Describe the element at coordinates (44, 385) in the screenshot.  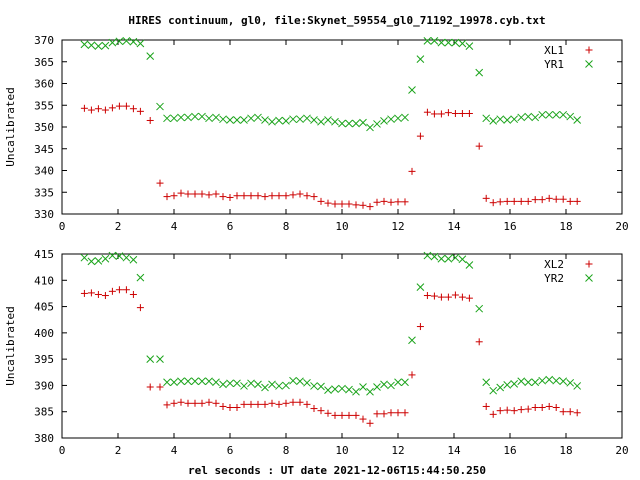
I see `y-tick-label: 390` at that location.